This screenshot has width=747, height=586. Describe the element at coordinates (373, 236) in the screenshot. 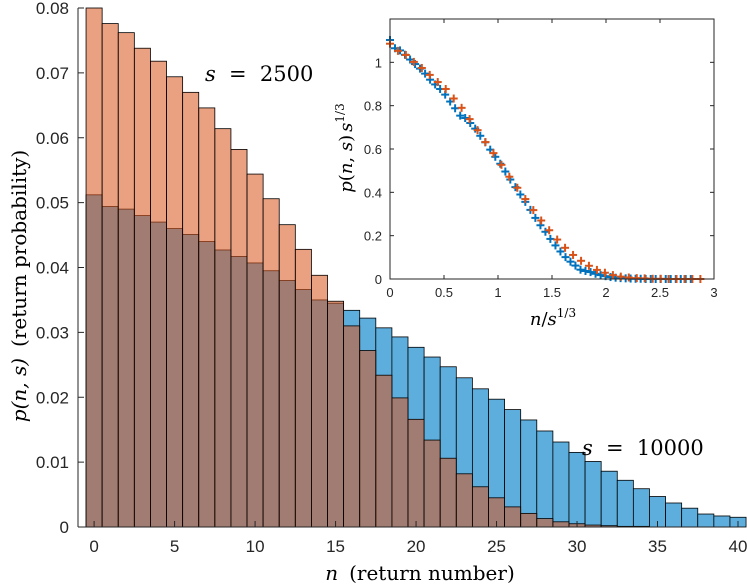

I see `inset-y-tick-label-1: 0.2` at that location.